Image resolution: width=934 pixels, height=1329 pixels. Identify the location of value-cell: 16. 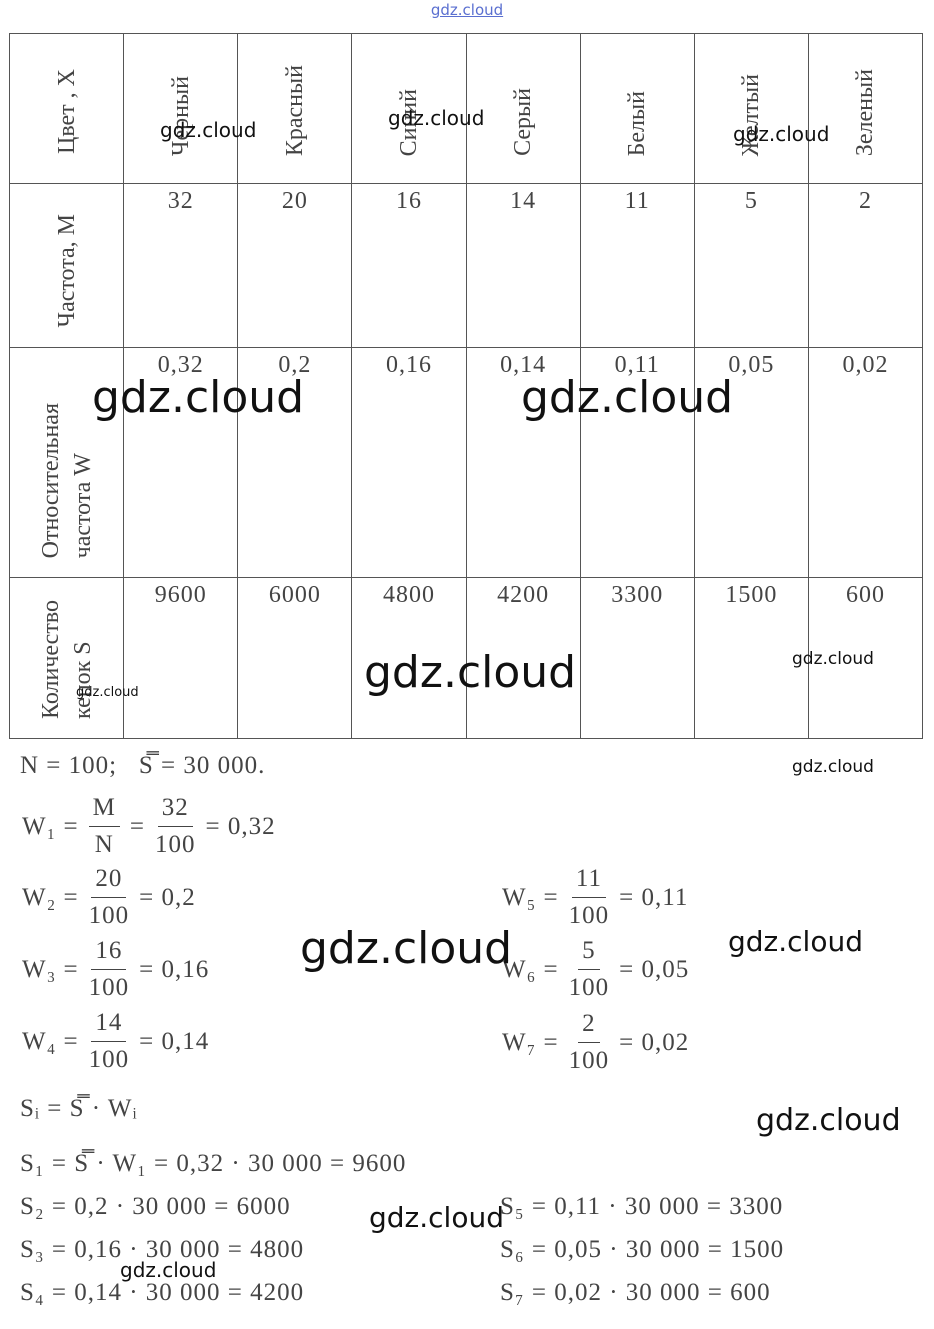
(409, 265).